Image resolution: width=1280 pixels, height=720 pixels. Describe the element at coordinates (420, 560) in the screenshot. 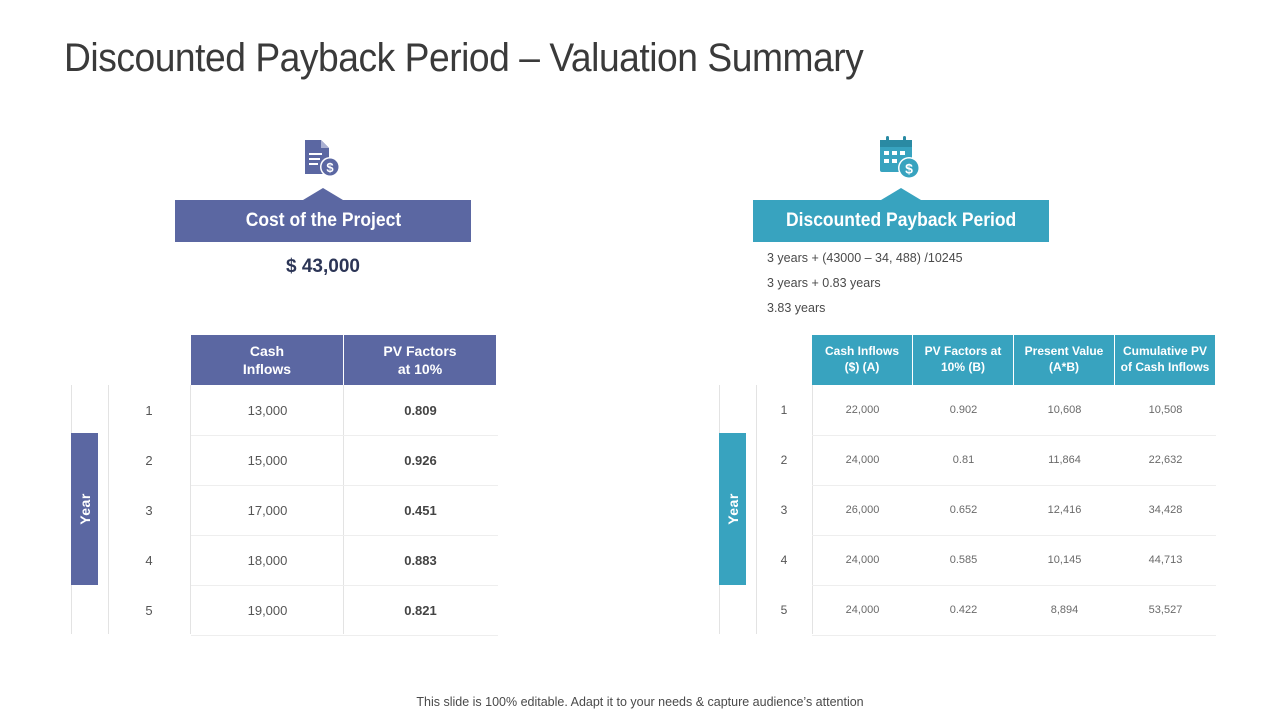

I see `pv-factor-cell: 0.883` at that location.